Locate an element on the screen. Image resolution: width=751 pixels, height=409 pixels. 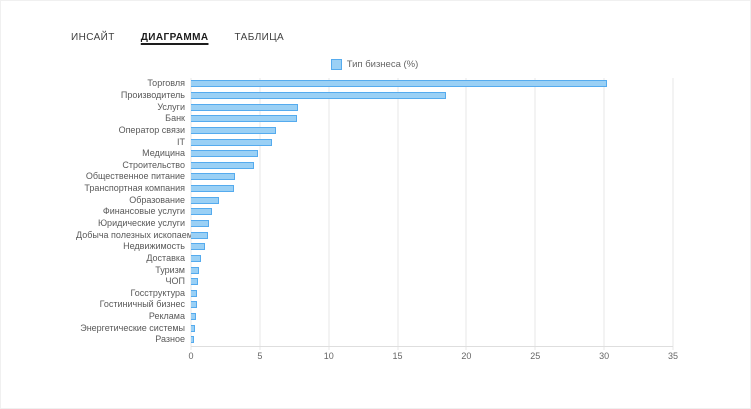
category-label: Добыча полезных ископаемых is located at coordinates (140, 234).